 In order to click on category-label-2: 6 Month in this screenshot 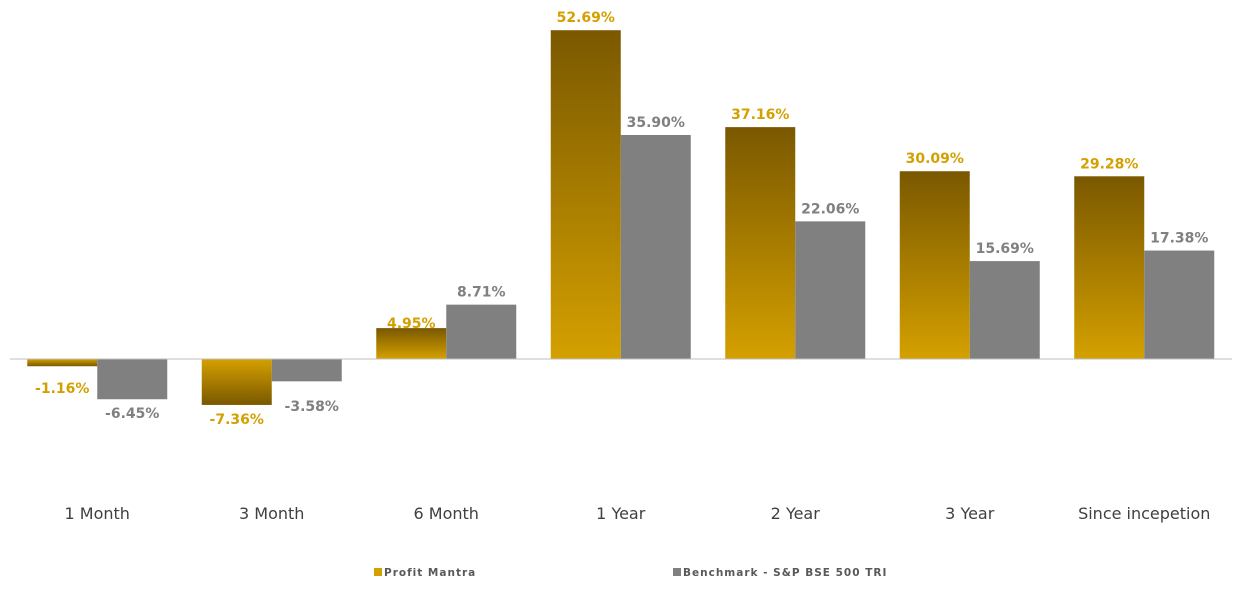, I will do `click(446, 513)`.